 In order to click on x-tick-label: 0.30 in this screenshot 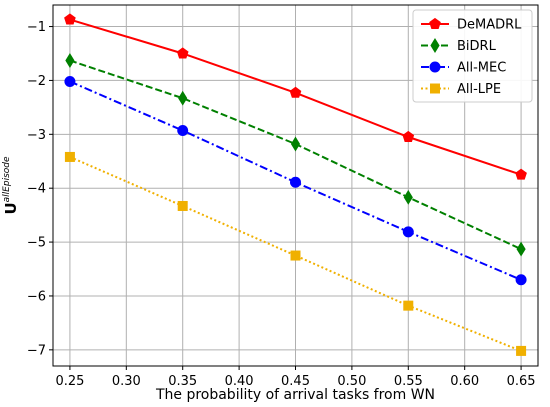, I will do `click(126, 381)`.